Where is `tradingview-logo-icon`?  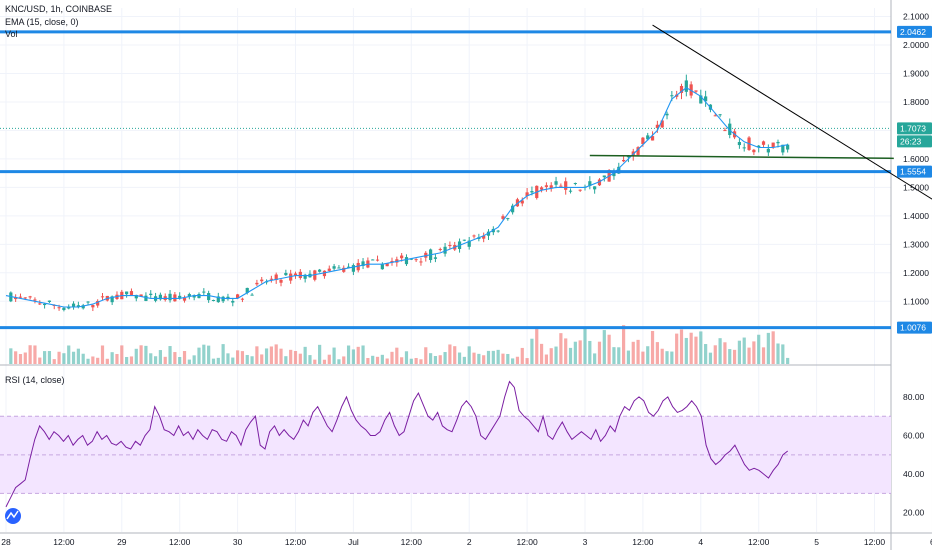
tradingview-logo-icon is located at coordinates (13, 516).